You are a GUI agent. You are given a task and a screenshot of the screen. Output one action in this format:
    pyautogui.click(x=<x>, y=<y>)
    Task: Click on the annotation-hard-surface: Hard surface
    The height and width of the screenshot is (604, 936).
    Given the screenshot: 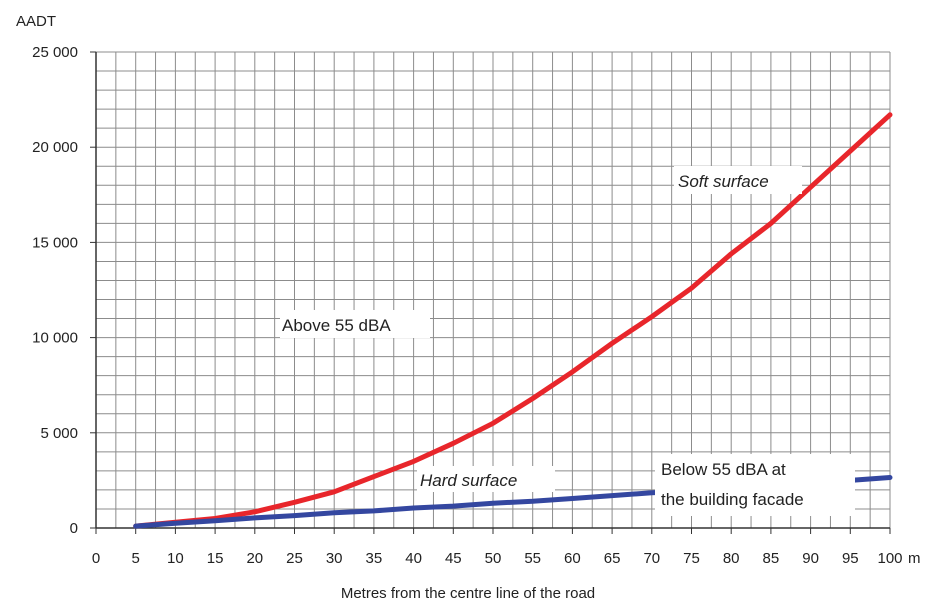 What is the action you would take?
    pyautogui.click(x=468, y=480)
    